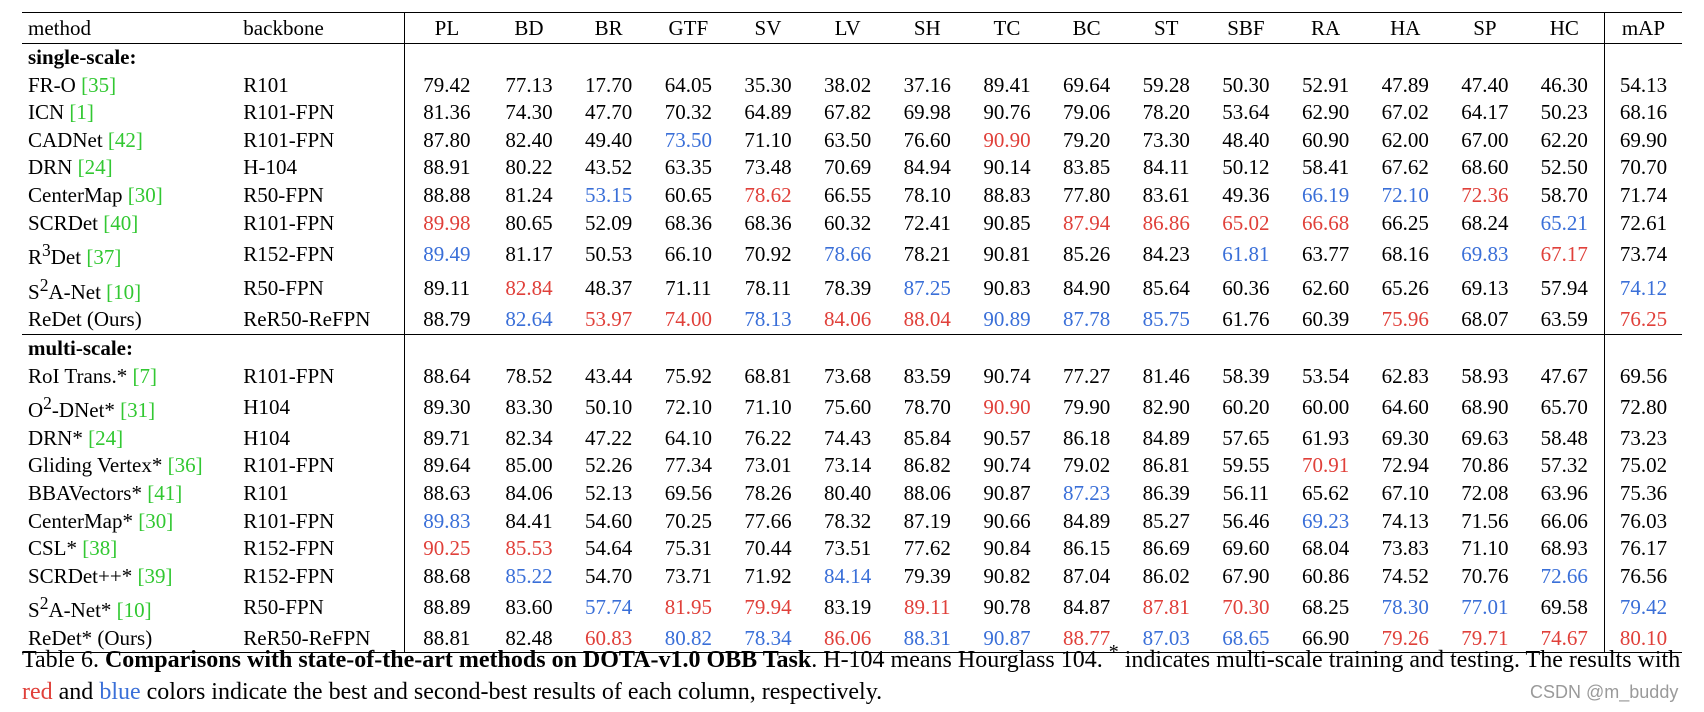 The image size is (1704, 712). What do you see at coordinates (1166, 222) in the screenshot?
I see `score-cell: 86.86` at bounding box center [1166, 222].